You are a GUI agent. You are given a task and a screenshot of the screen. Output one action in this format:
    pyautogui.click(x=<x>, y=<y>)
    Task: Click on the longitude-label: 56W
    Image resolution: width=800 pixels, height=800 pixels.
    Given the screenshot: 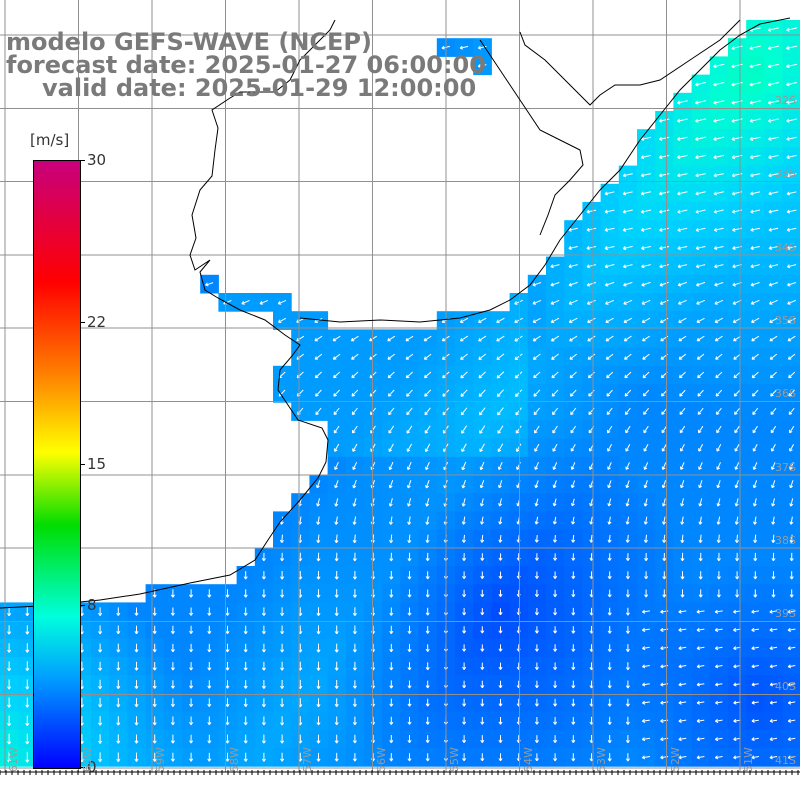 What is the action you would take?
    pyautogui.click(x=381, y=759)
    